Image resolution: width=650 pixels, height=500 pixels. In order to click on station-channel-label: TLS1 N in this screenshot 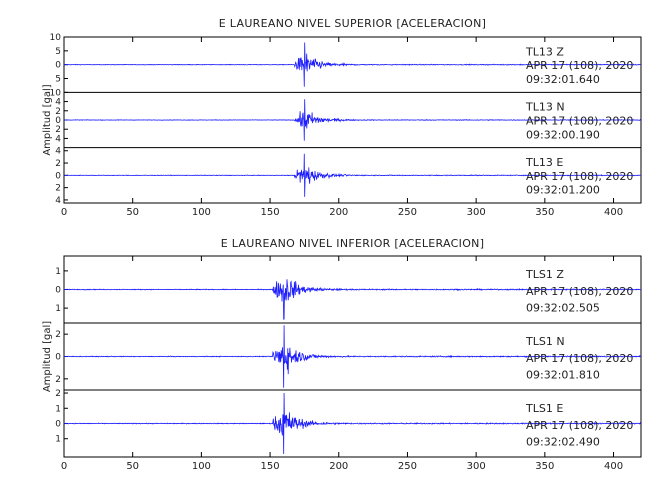, I will do `click(545, 341)`.